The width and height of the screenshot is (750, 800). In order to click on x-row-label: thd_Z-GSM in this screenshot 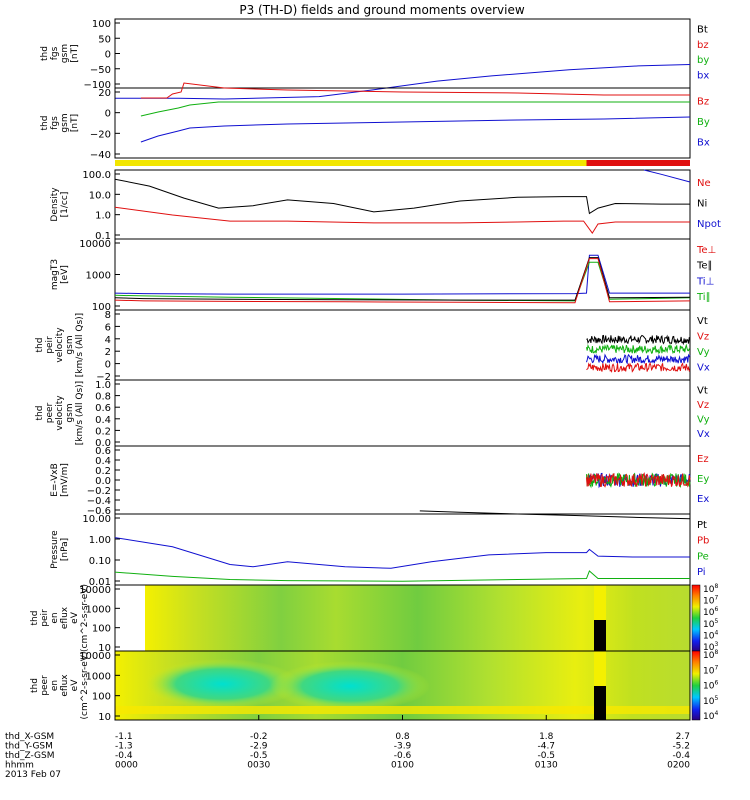, I will do `click(29, 756)`.